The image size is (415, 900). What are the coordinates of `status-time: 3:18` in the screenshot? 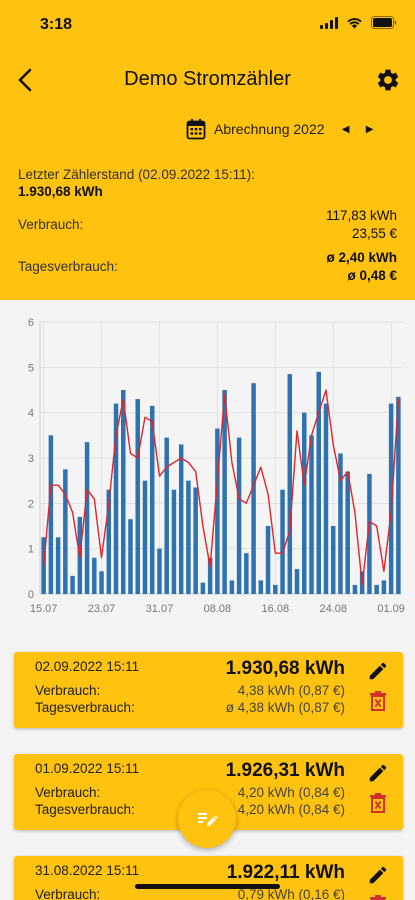 It's located at (56, 24).